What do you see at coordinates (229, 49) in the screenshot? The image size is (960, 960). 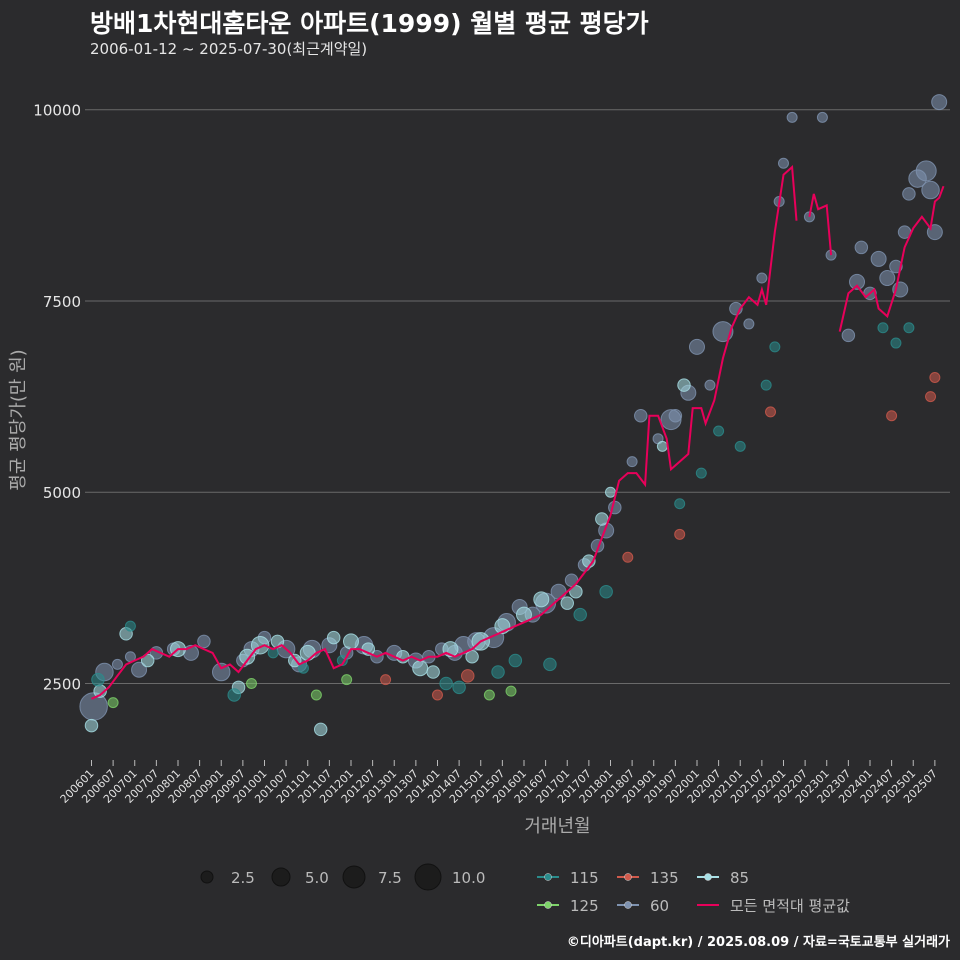 I see `chart-subtitle: 2006-01-12 ~ 2025-07-30(최근계약일)` at bounding box center [229, 49].